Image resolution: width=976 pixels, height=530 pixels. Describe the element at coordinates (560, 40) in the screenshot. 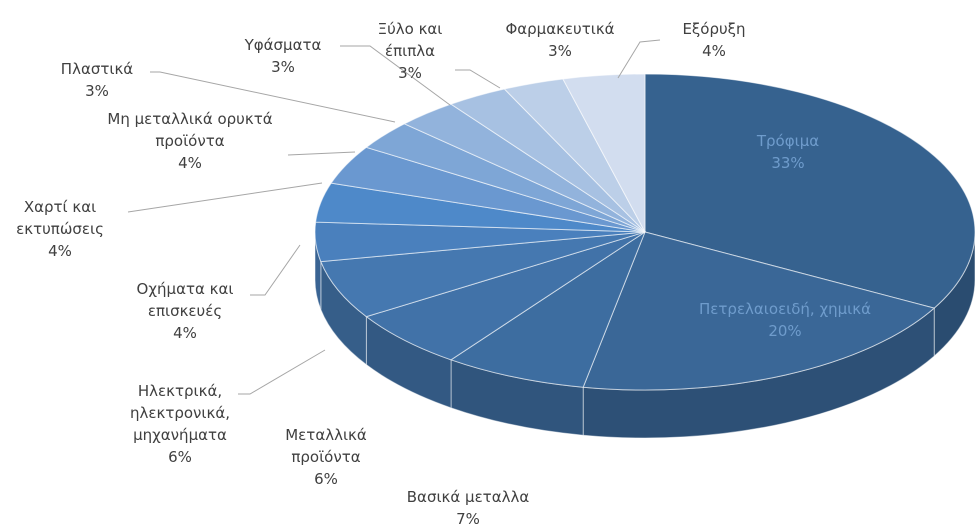

I see `data-label: Φαρμακευτικά 3%` at that location.